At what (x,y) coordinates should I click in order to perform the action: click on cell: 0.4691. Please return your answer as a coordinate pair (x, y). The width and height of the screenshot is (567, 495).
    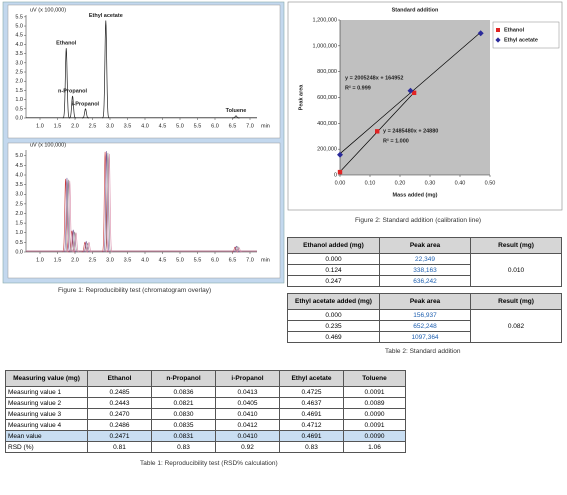
    Looking at the image, I should click on (311, 436).